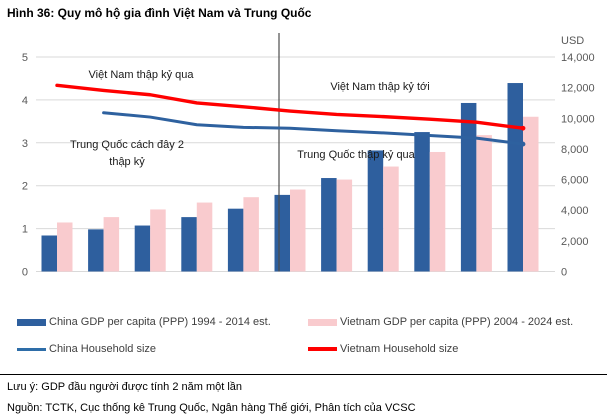 The width and height of the screenshot is (607, 420). Describe the element at coordinates (127, 145) in the screenshot. I see `chart-annotation: Trung Quốc cách đây 2` at that location.